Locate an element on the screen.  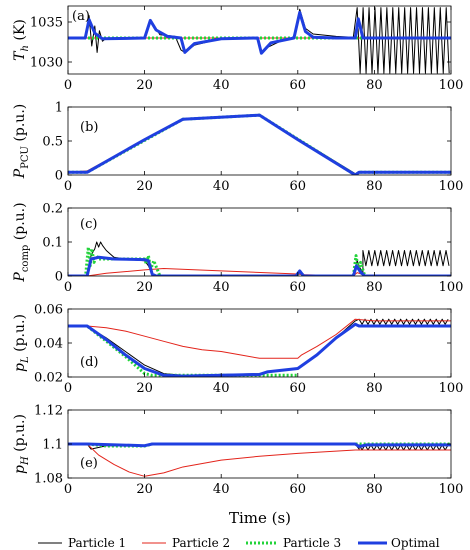
legend-label-optimal: Optimal is located at coordinates (415, 543).